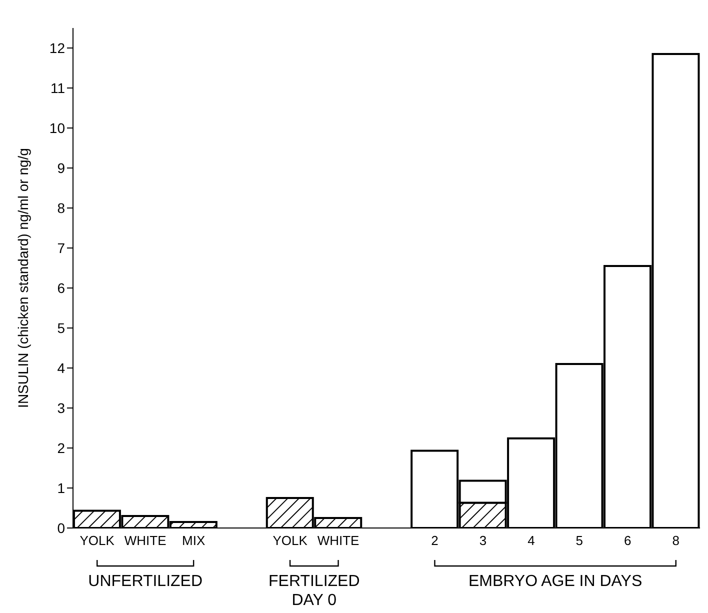 This screenshot has width=708, height=613. I want to click on x-tick-label: 5, so click(580, 540).